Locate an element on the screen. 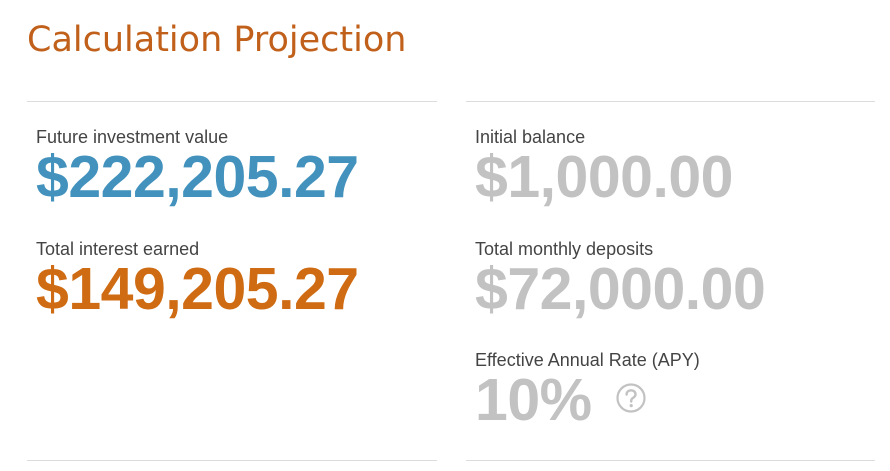 This screenshot has width=890, height=471. future-investment-value-label: Future investment value is located at coordinates (132, 137).